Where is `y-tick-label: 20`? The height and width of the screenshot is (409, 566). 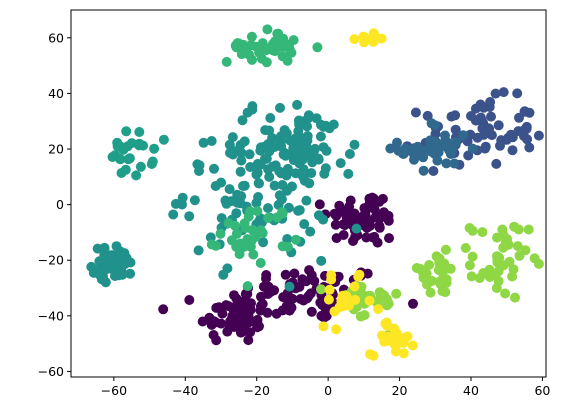 y-tick-label: 20 is located at coordinates (56, 149).